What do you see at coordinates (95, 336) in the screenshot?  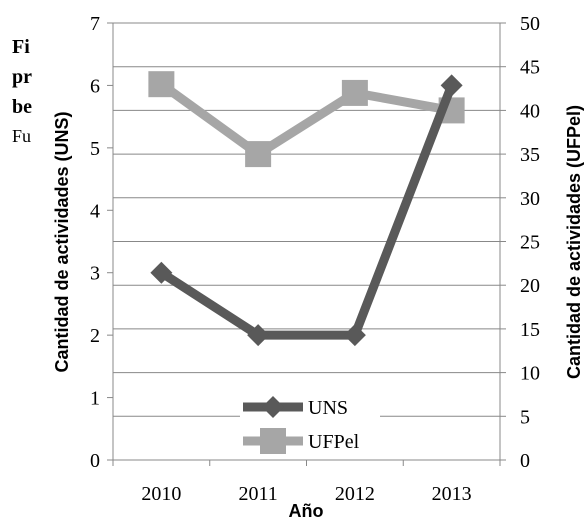 I see `left-tick-label: 2` at bounding box center [95, 336].